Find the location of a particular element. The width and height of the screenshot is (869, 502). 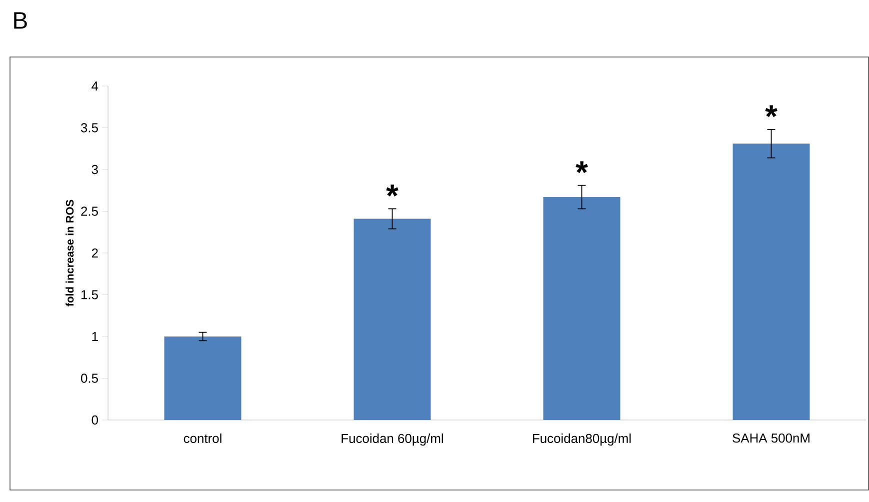

x-tick-label: Fucoidan80µg/ml is located at coordinates (582, 440).